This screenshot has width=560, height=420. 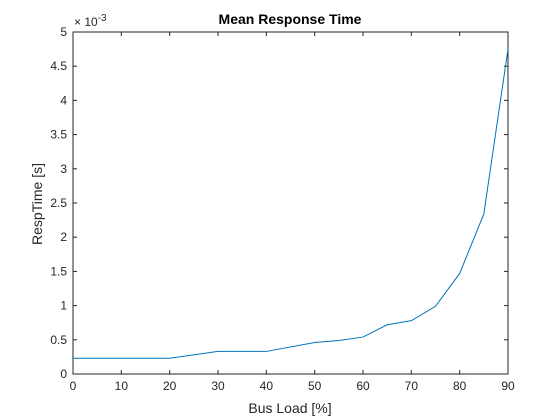 What do you see at coordinates (58, 203) in the screenshot?
I see `y-tick-label: 2.5` at bounding box center [58, 203].